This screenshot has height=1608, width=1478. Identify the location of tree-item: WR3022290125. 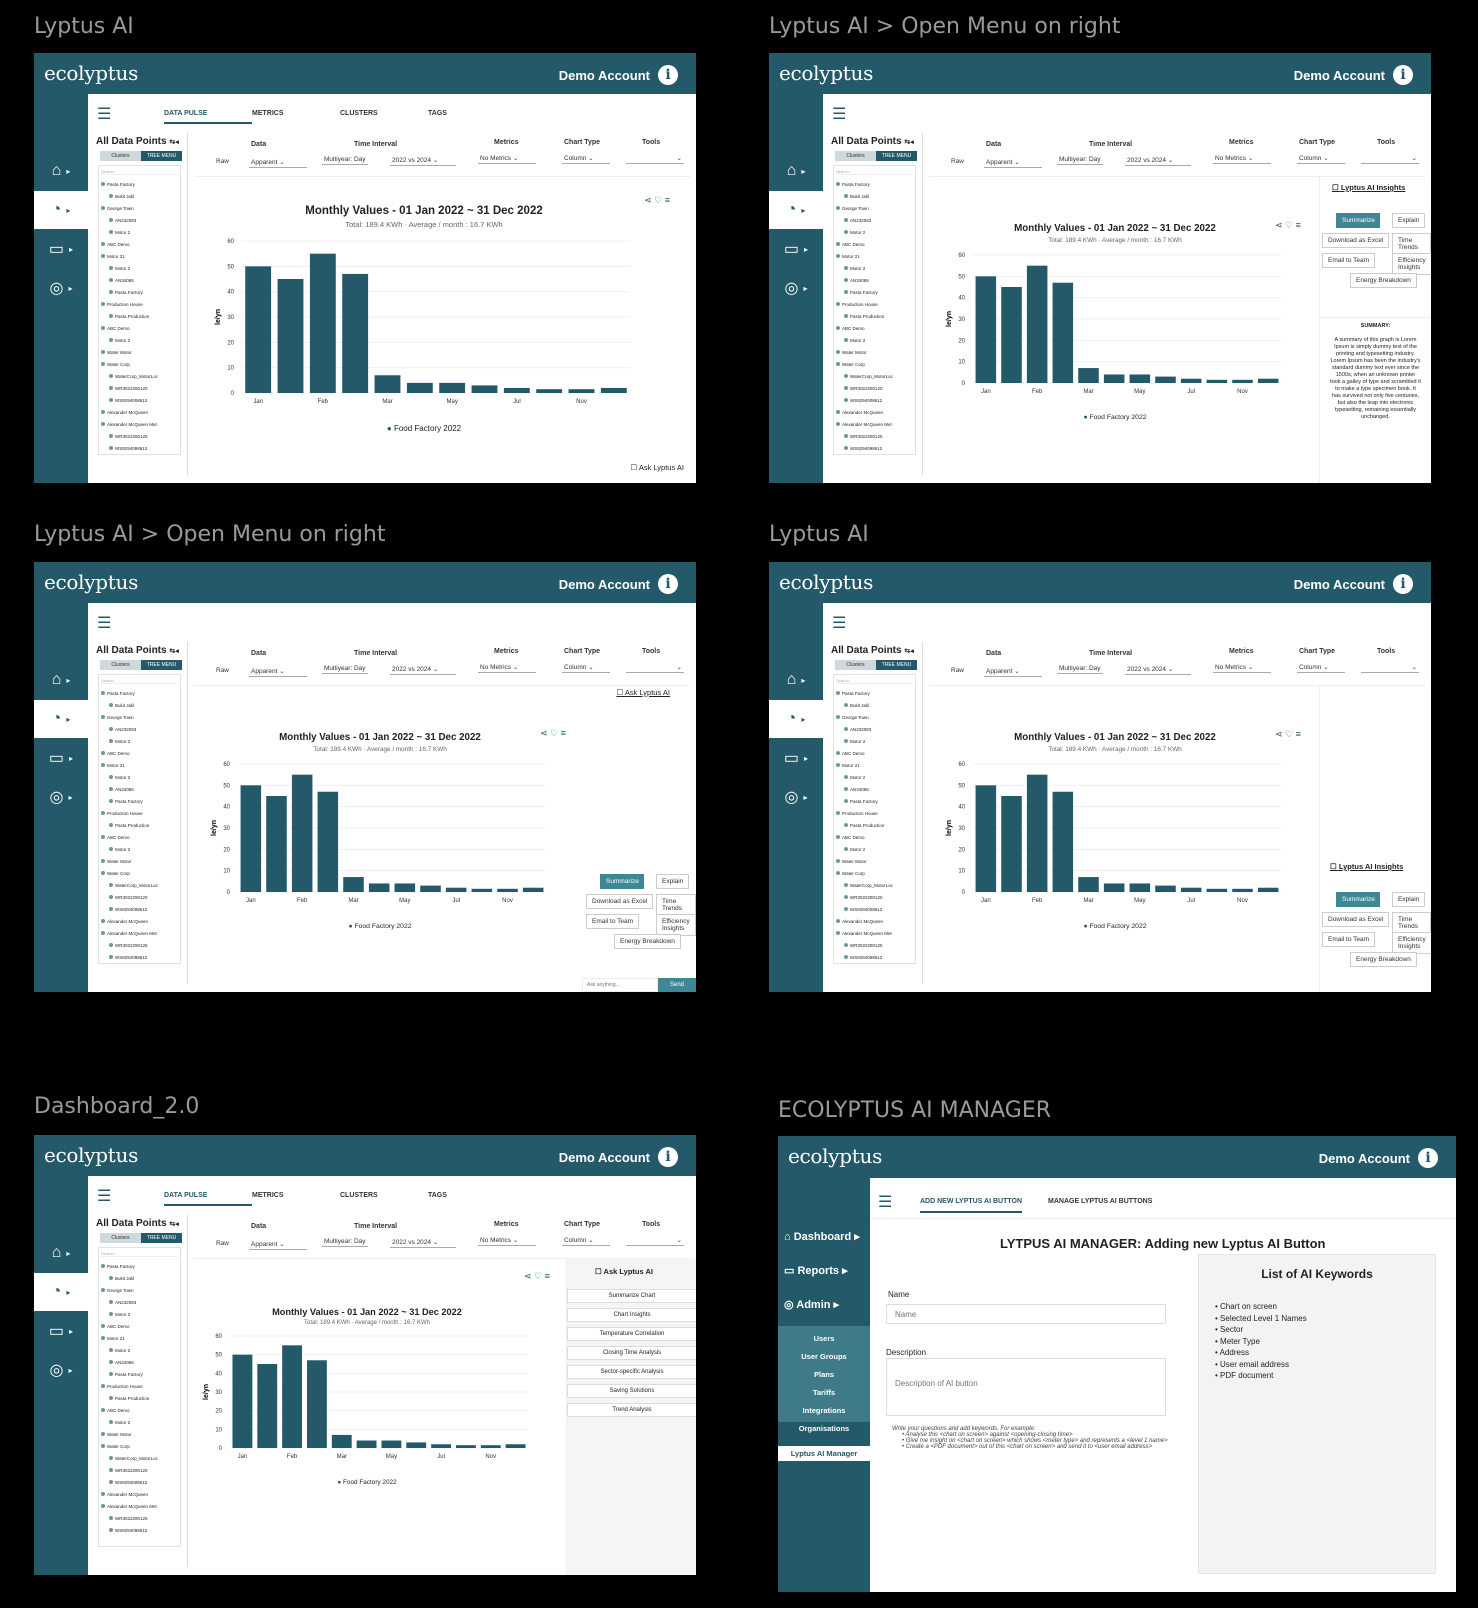
(874, 436).